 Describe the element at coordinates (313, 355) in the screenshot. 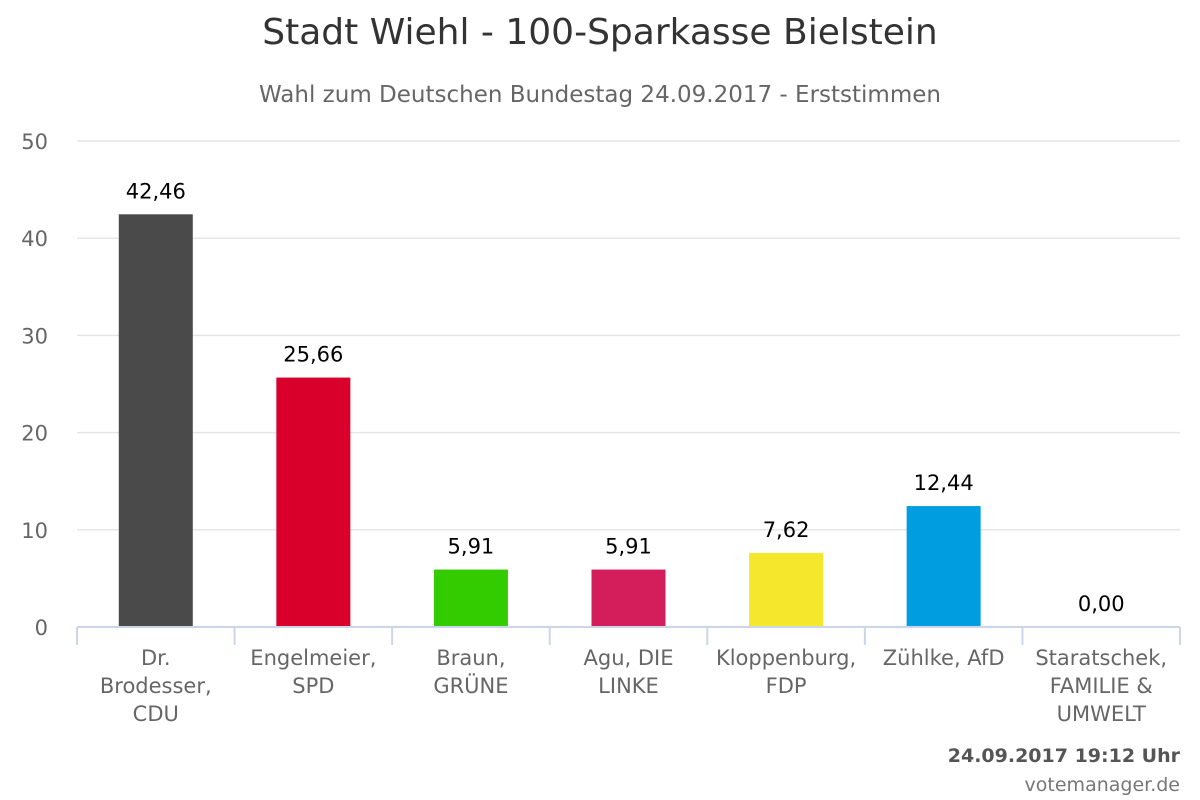

I see `data-label: 25,66` at that location.